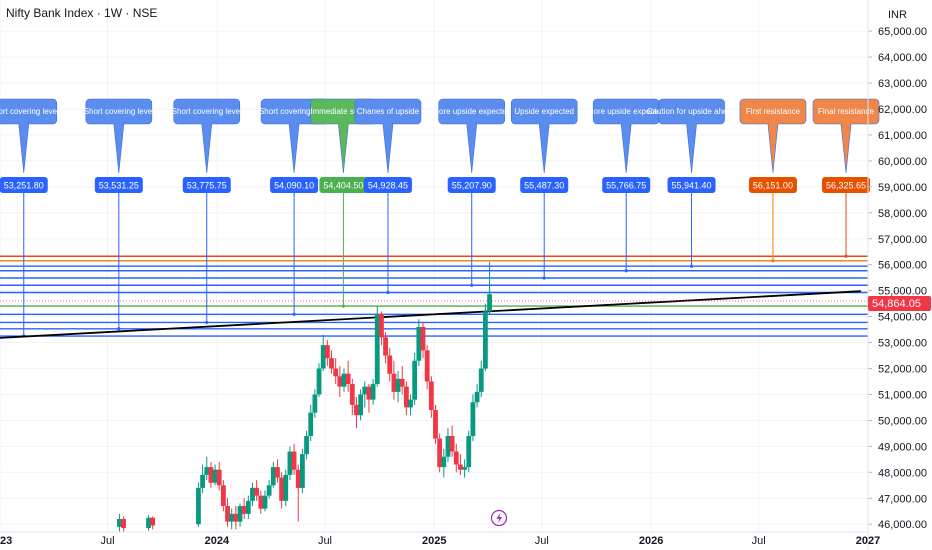 This screenshot has width=932, height=550. What do you see at coordinates (626, 145) in the screenshot?
I see `level-callout: More upside expected 55,766.75` at bounding box center [626, 145].